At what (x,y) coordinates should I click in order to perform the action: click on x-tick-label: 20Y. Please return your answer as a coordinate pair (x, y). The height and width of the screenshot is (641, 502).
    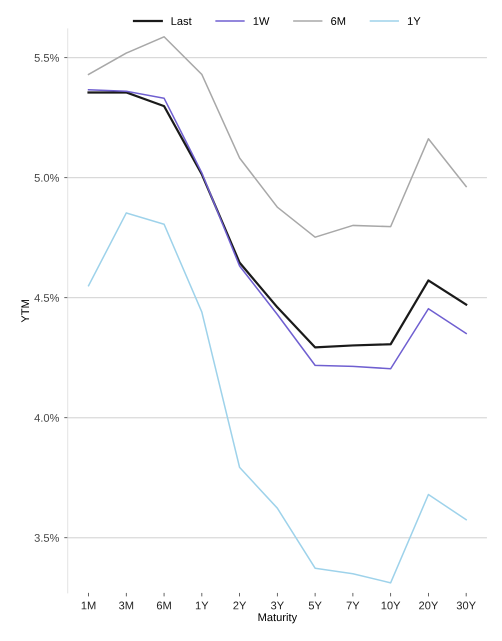
    Looking at the image, I should click on (428, 606).